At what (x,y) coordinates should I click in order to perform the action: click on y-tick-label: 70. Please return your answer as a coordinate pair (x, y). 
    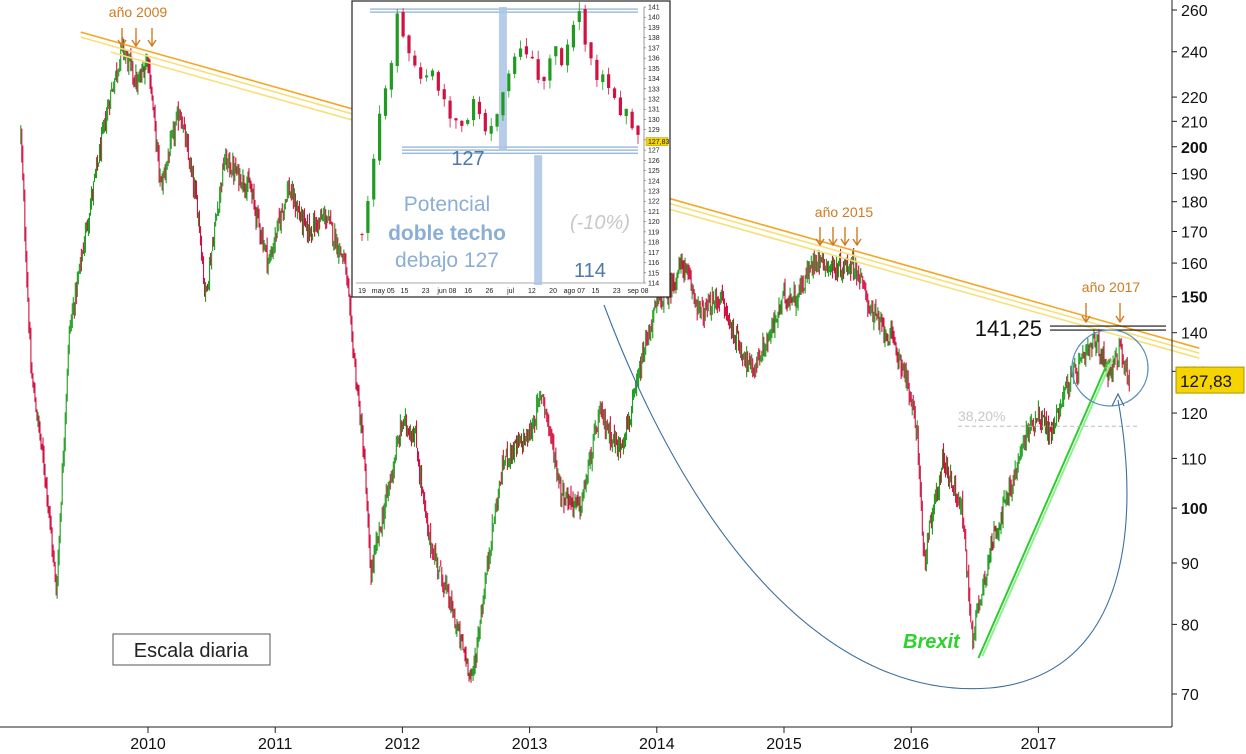
    Looking at the image, I should click on (1190, 695).